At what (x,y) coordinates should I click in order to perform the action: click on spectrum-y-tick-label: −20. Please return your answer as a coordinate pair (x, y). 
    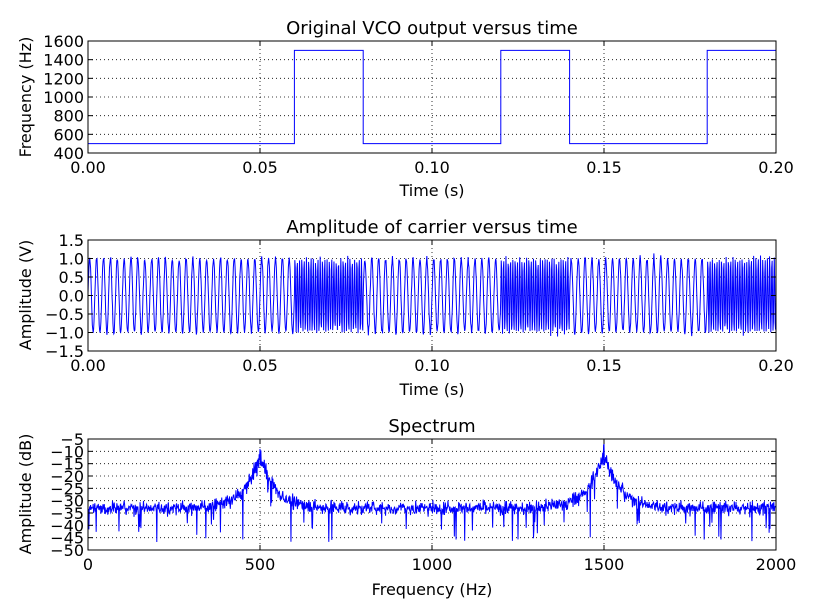
    Looking at the image, I should click on (67, 476).